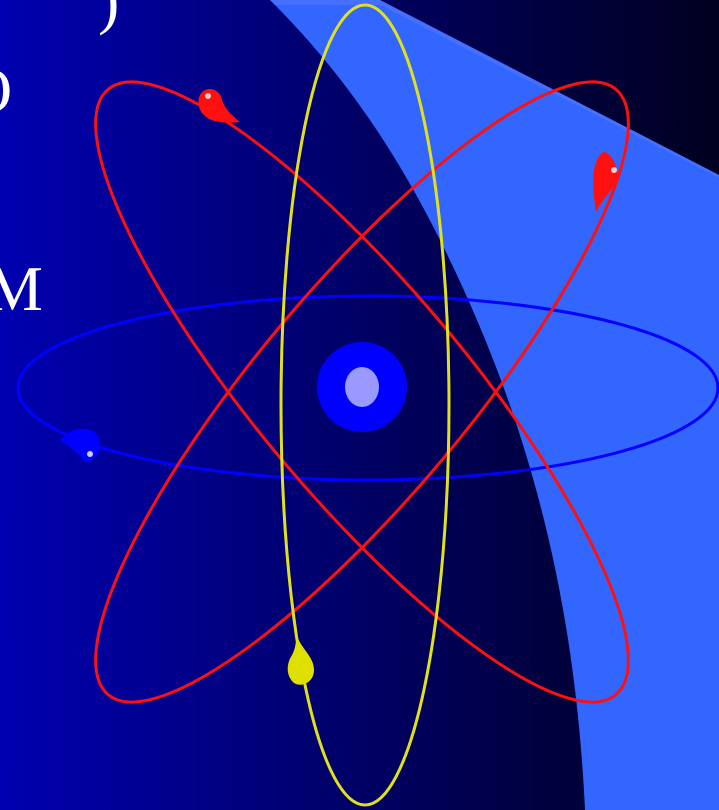 This screenshot has height=810, width=719. I want to click on text-fragment: M, so click(21, 288).